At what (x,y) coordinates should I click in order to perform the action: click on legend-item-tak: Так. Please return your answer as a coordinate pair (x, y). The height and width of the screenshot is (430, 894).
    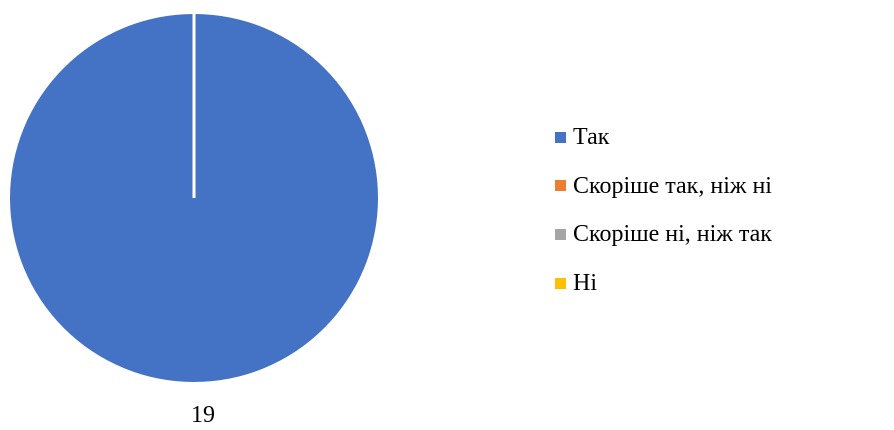
    Looking at the image, I should click on (663, 137).